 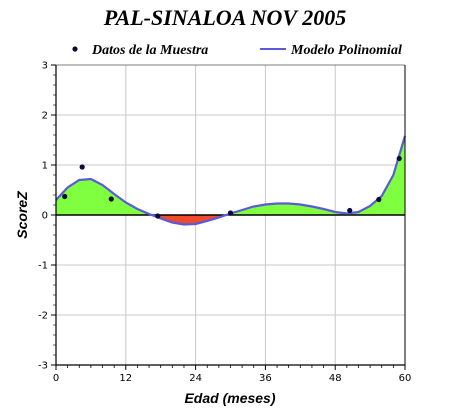 What do you see at coordinates (405, 378) in the screenshot?
I see `x-tick-label: 60` at bounding box center [405, 378].